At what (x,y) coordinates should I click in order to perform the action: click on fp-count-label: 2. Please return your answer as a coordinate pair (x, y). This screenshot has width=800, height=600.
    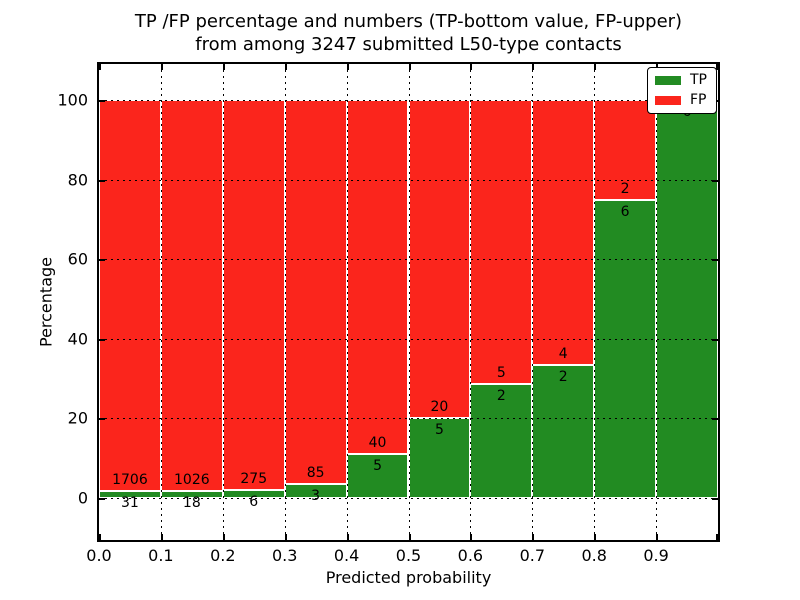
    Looking at the image, I should click on (625, 188).